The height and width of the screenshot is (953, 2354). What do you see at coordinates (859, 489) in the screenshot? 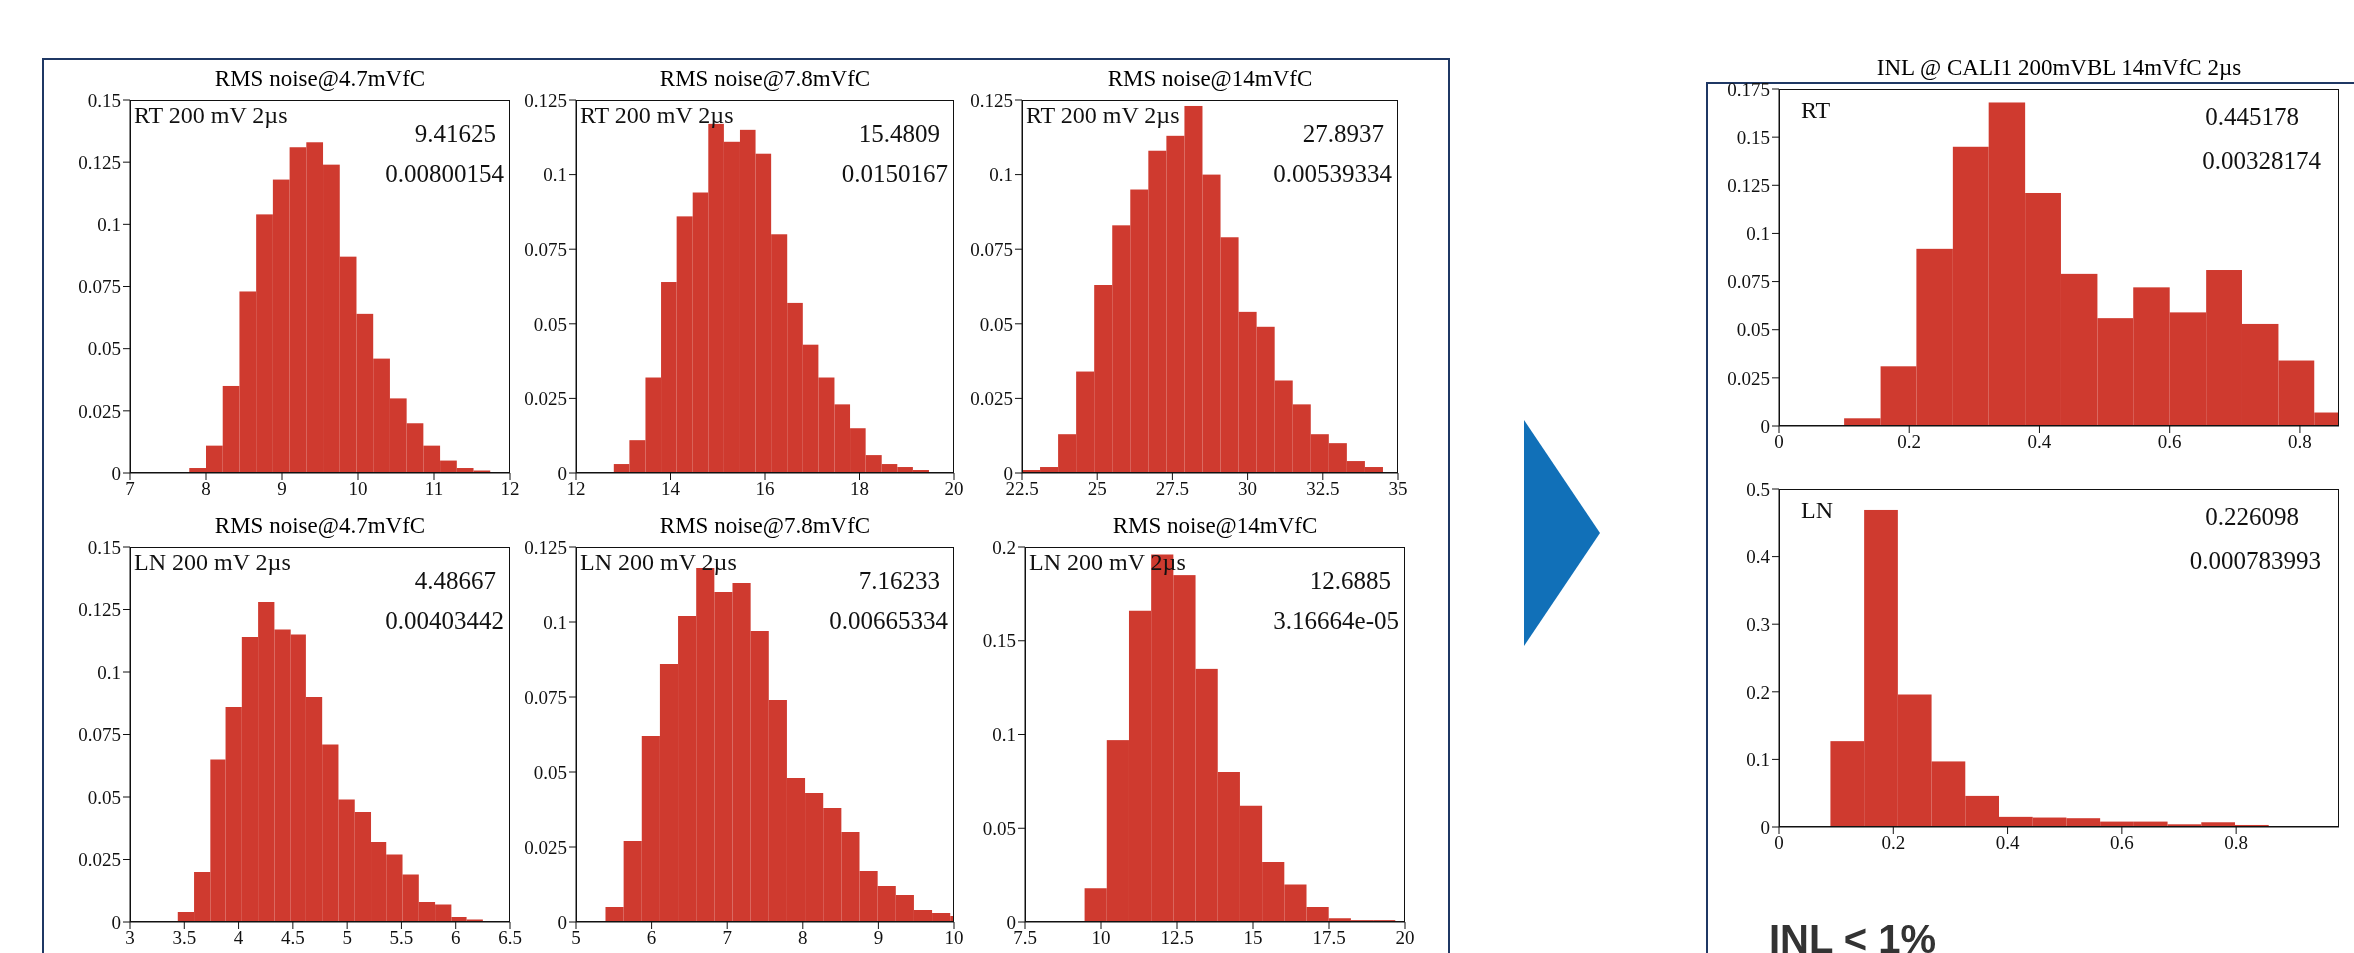
I see `x-tick-label: 18` at bounding box center [859, 489].